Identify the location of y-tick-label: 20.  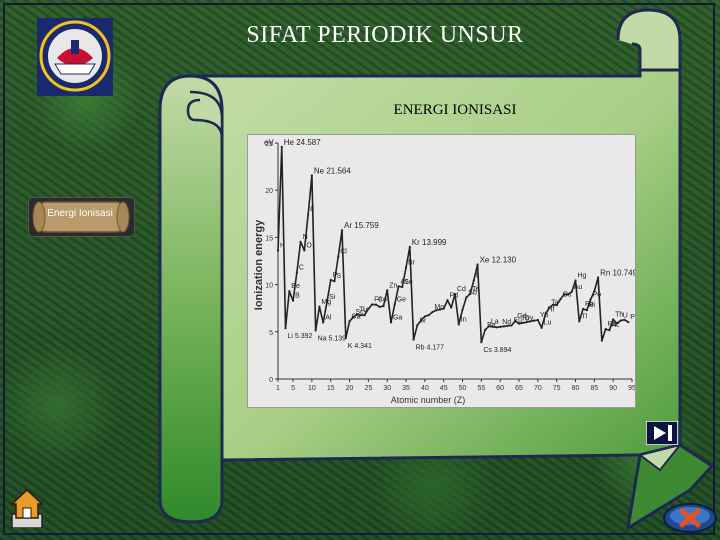
(269, 191).